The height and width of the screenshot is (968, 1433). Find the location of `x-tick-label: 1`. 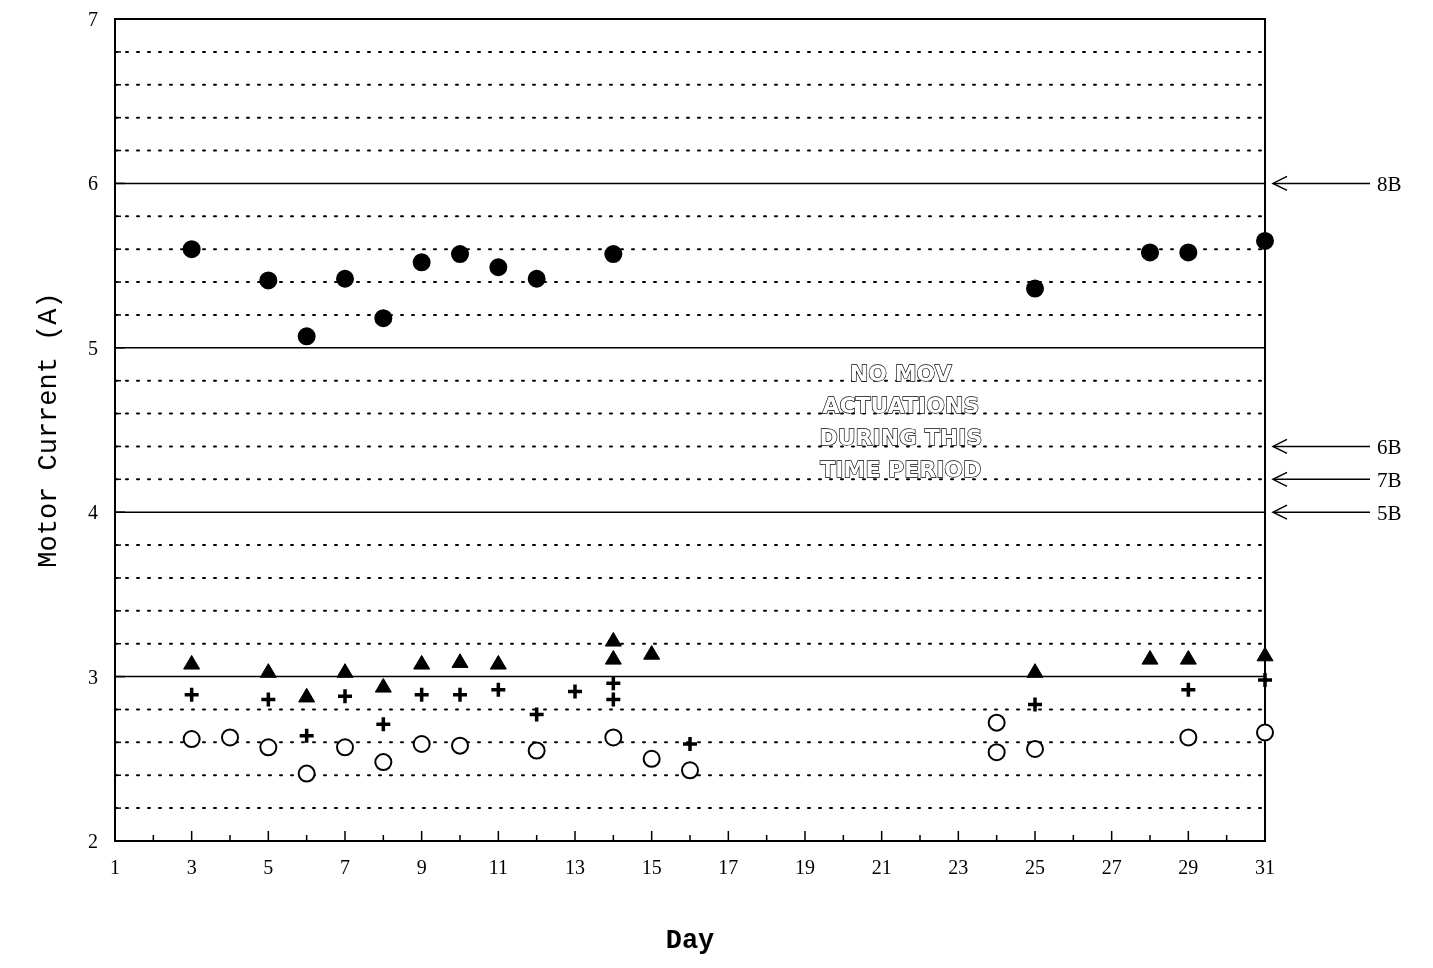

x-tick-label: 1 is located at coordinates (115, 867).